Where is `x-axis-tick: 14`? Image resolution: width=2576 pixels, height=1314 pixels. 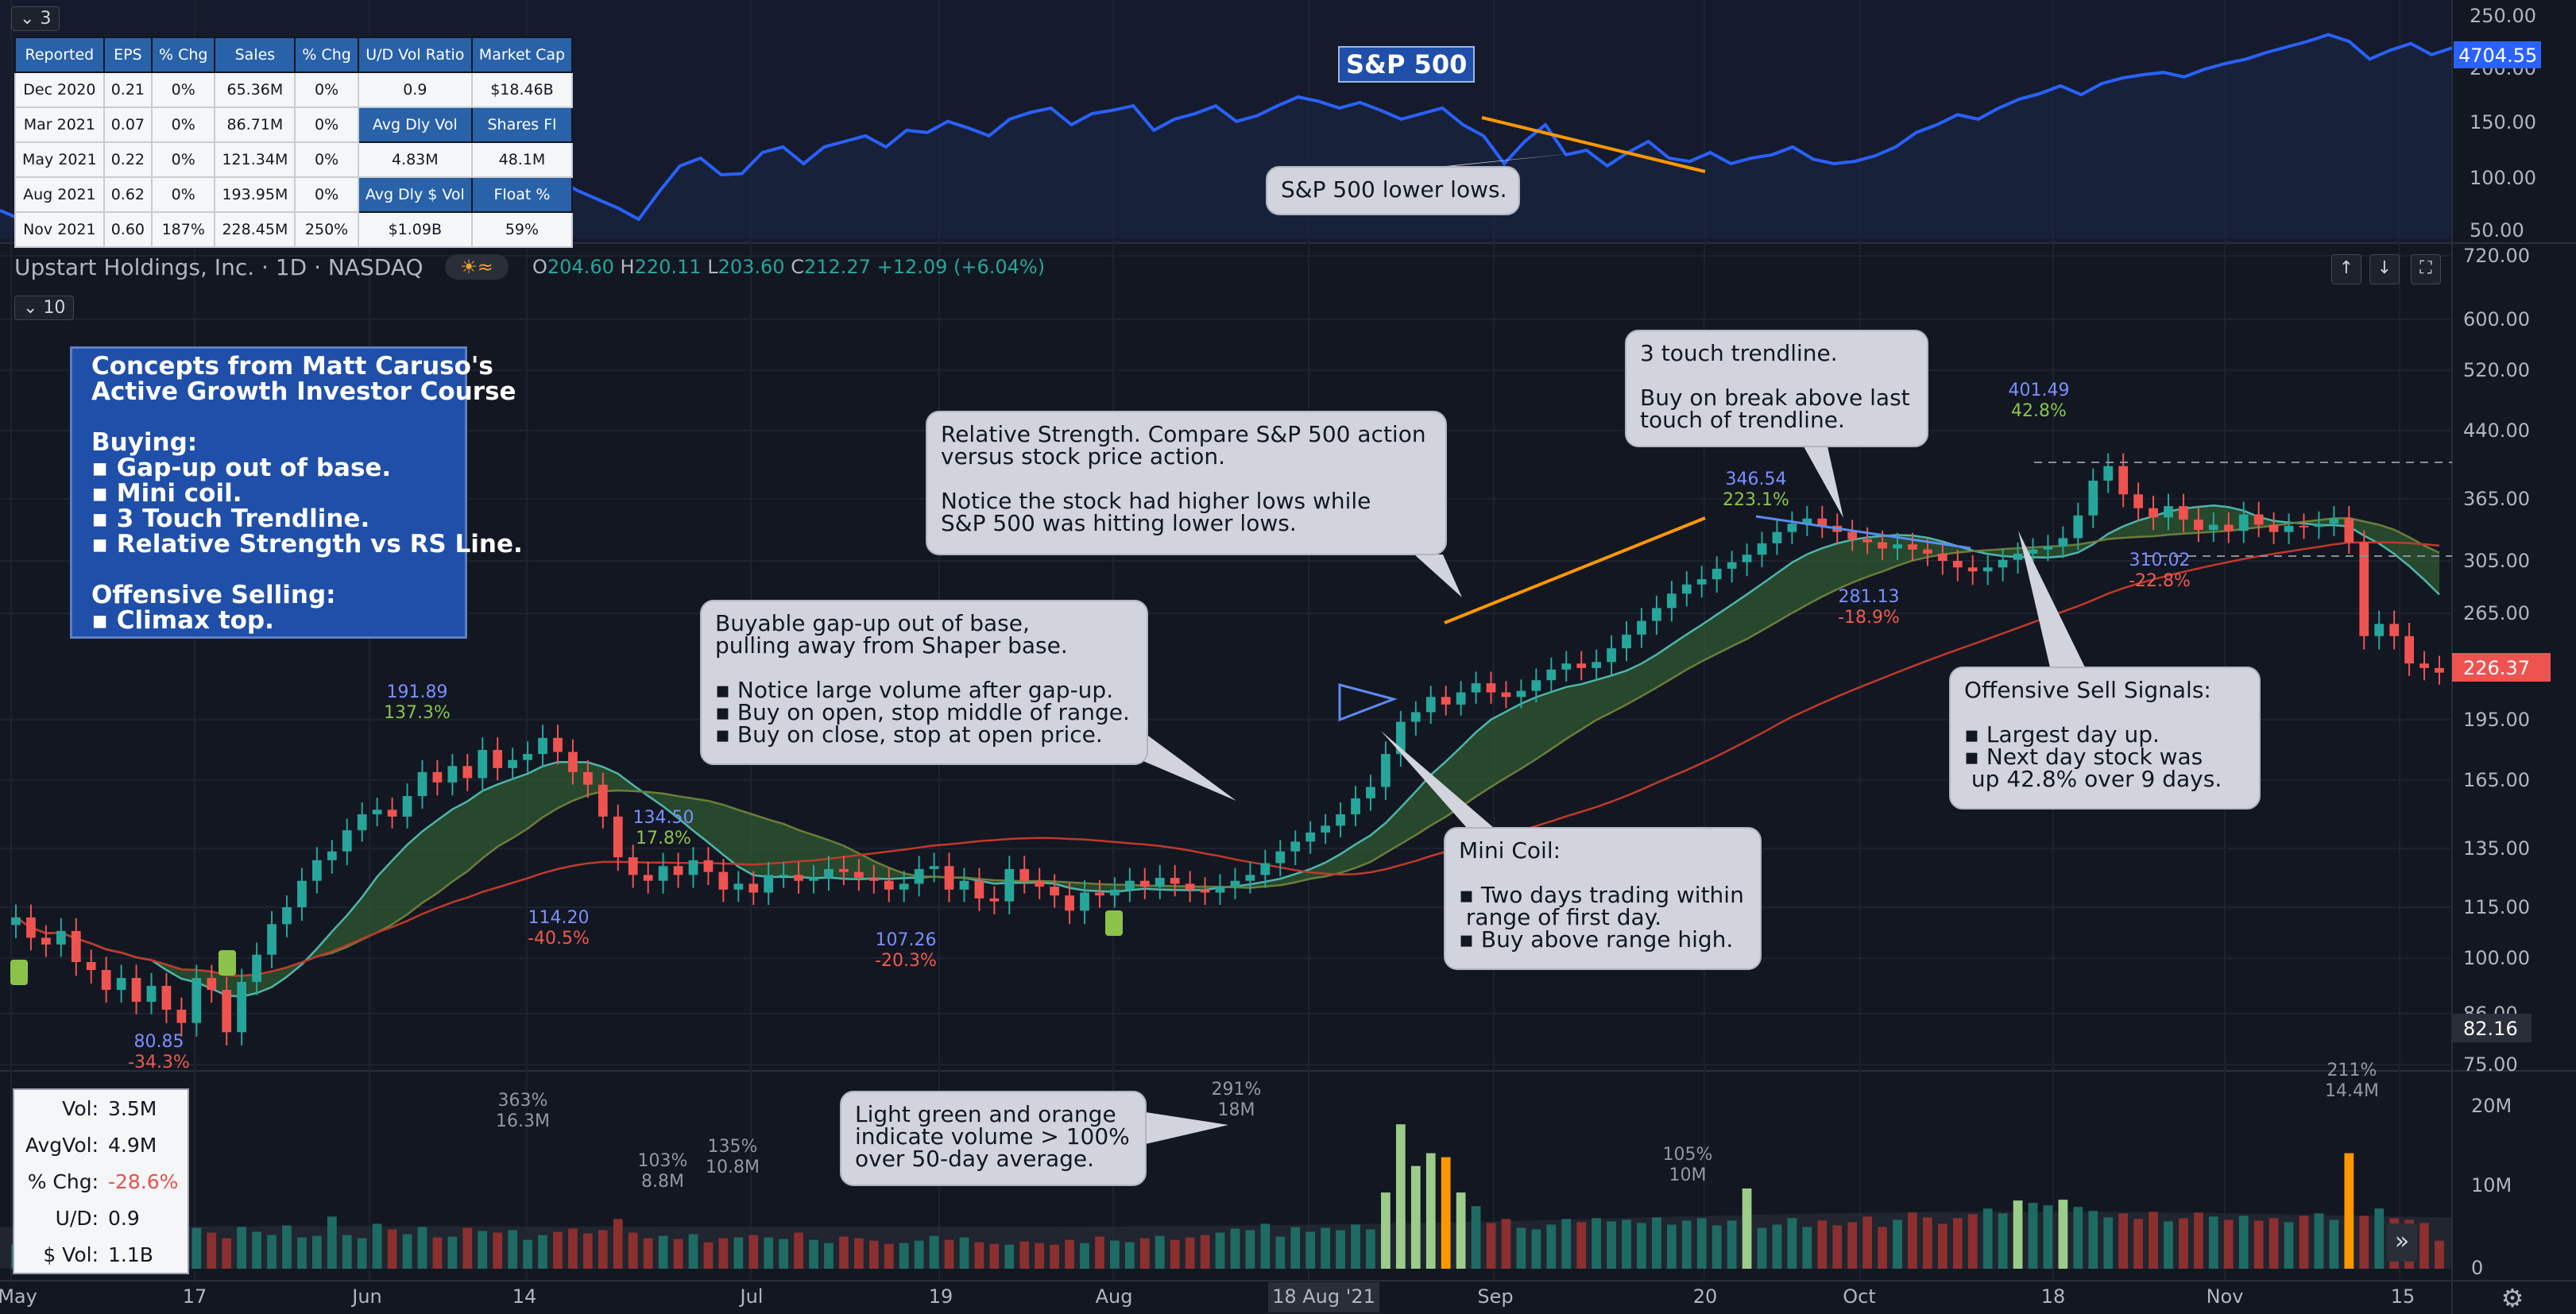
x-axis-tick: 14 is located at coordinates (524, 1297).